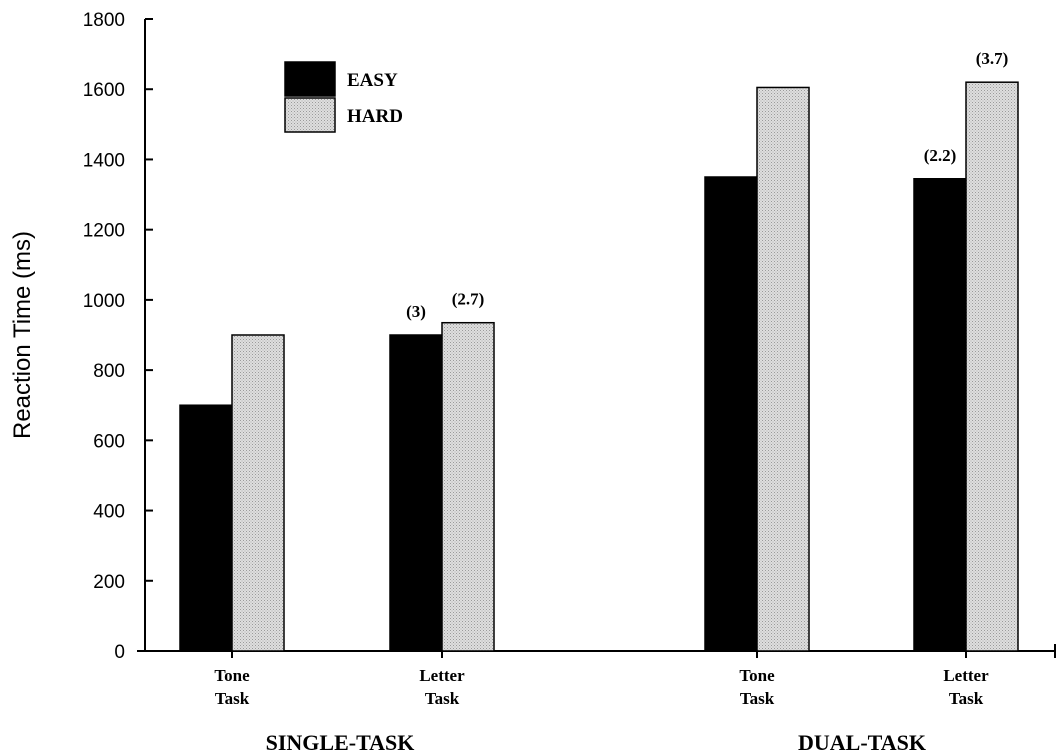 This screenshot has width=1060, height=756. What do you see at coordinates (940, 155) in the screenshot?
I see `bar-annotation: (2.2)` at bounding box center [940, 155].